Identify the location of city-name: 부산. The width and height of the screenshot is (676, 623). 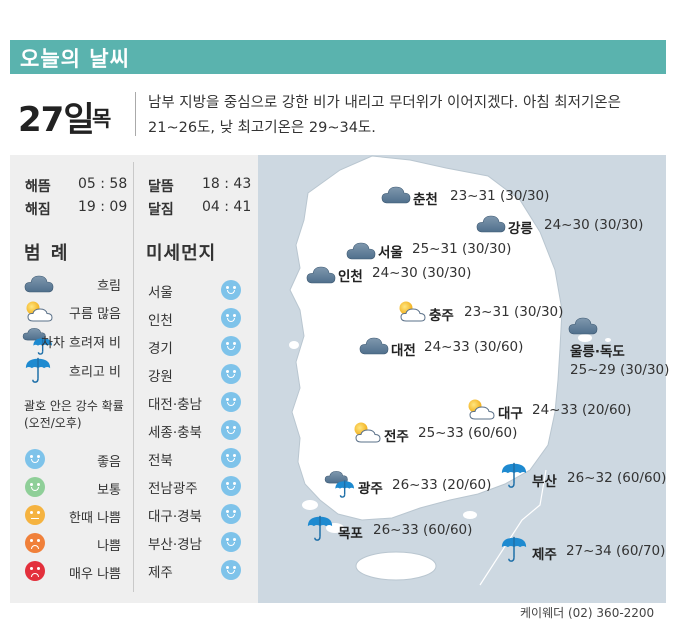
(544, 482).